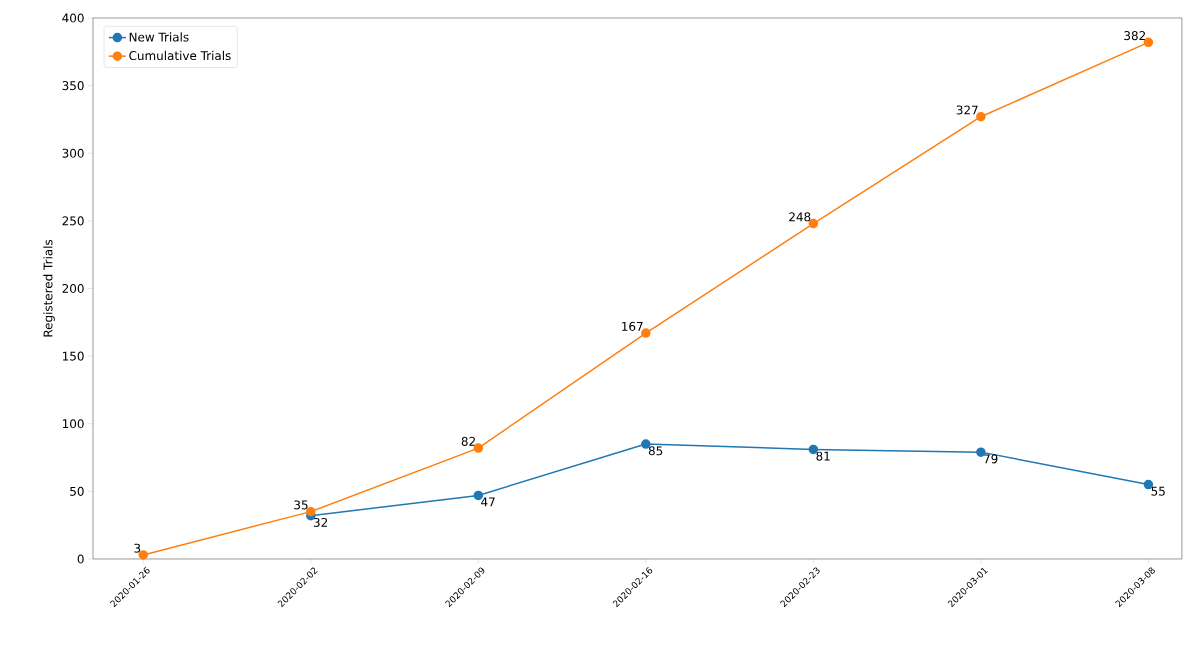  What do you see at coordinates (159, 37) in the screenshot?
I see `legend-label: New Trials` at bounding box center [159, 37].